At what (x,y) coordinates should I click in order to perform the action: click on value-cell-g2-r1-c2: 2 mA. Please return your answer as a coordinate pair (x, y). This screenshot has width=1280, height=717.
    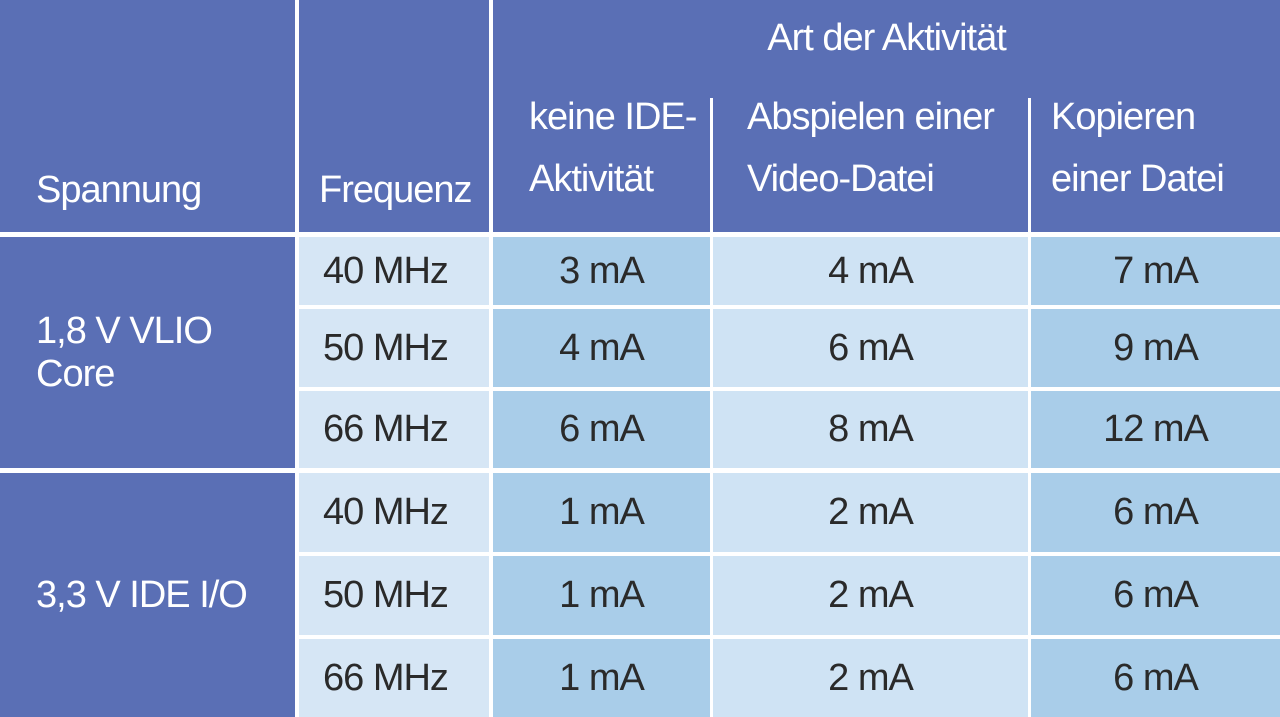
    Looking at the image, I should click on (870, 512).